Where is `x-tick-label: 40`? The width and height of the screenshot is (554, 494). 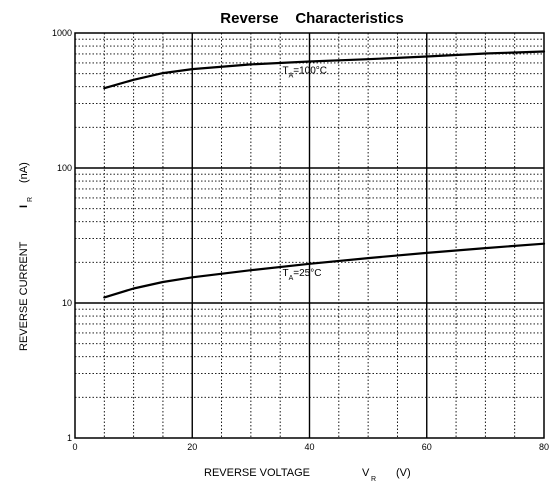
x-tick-label: 40 is located at coordinates (309, 447).